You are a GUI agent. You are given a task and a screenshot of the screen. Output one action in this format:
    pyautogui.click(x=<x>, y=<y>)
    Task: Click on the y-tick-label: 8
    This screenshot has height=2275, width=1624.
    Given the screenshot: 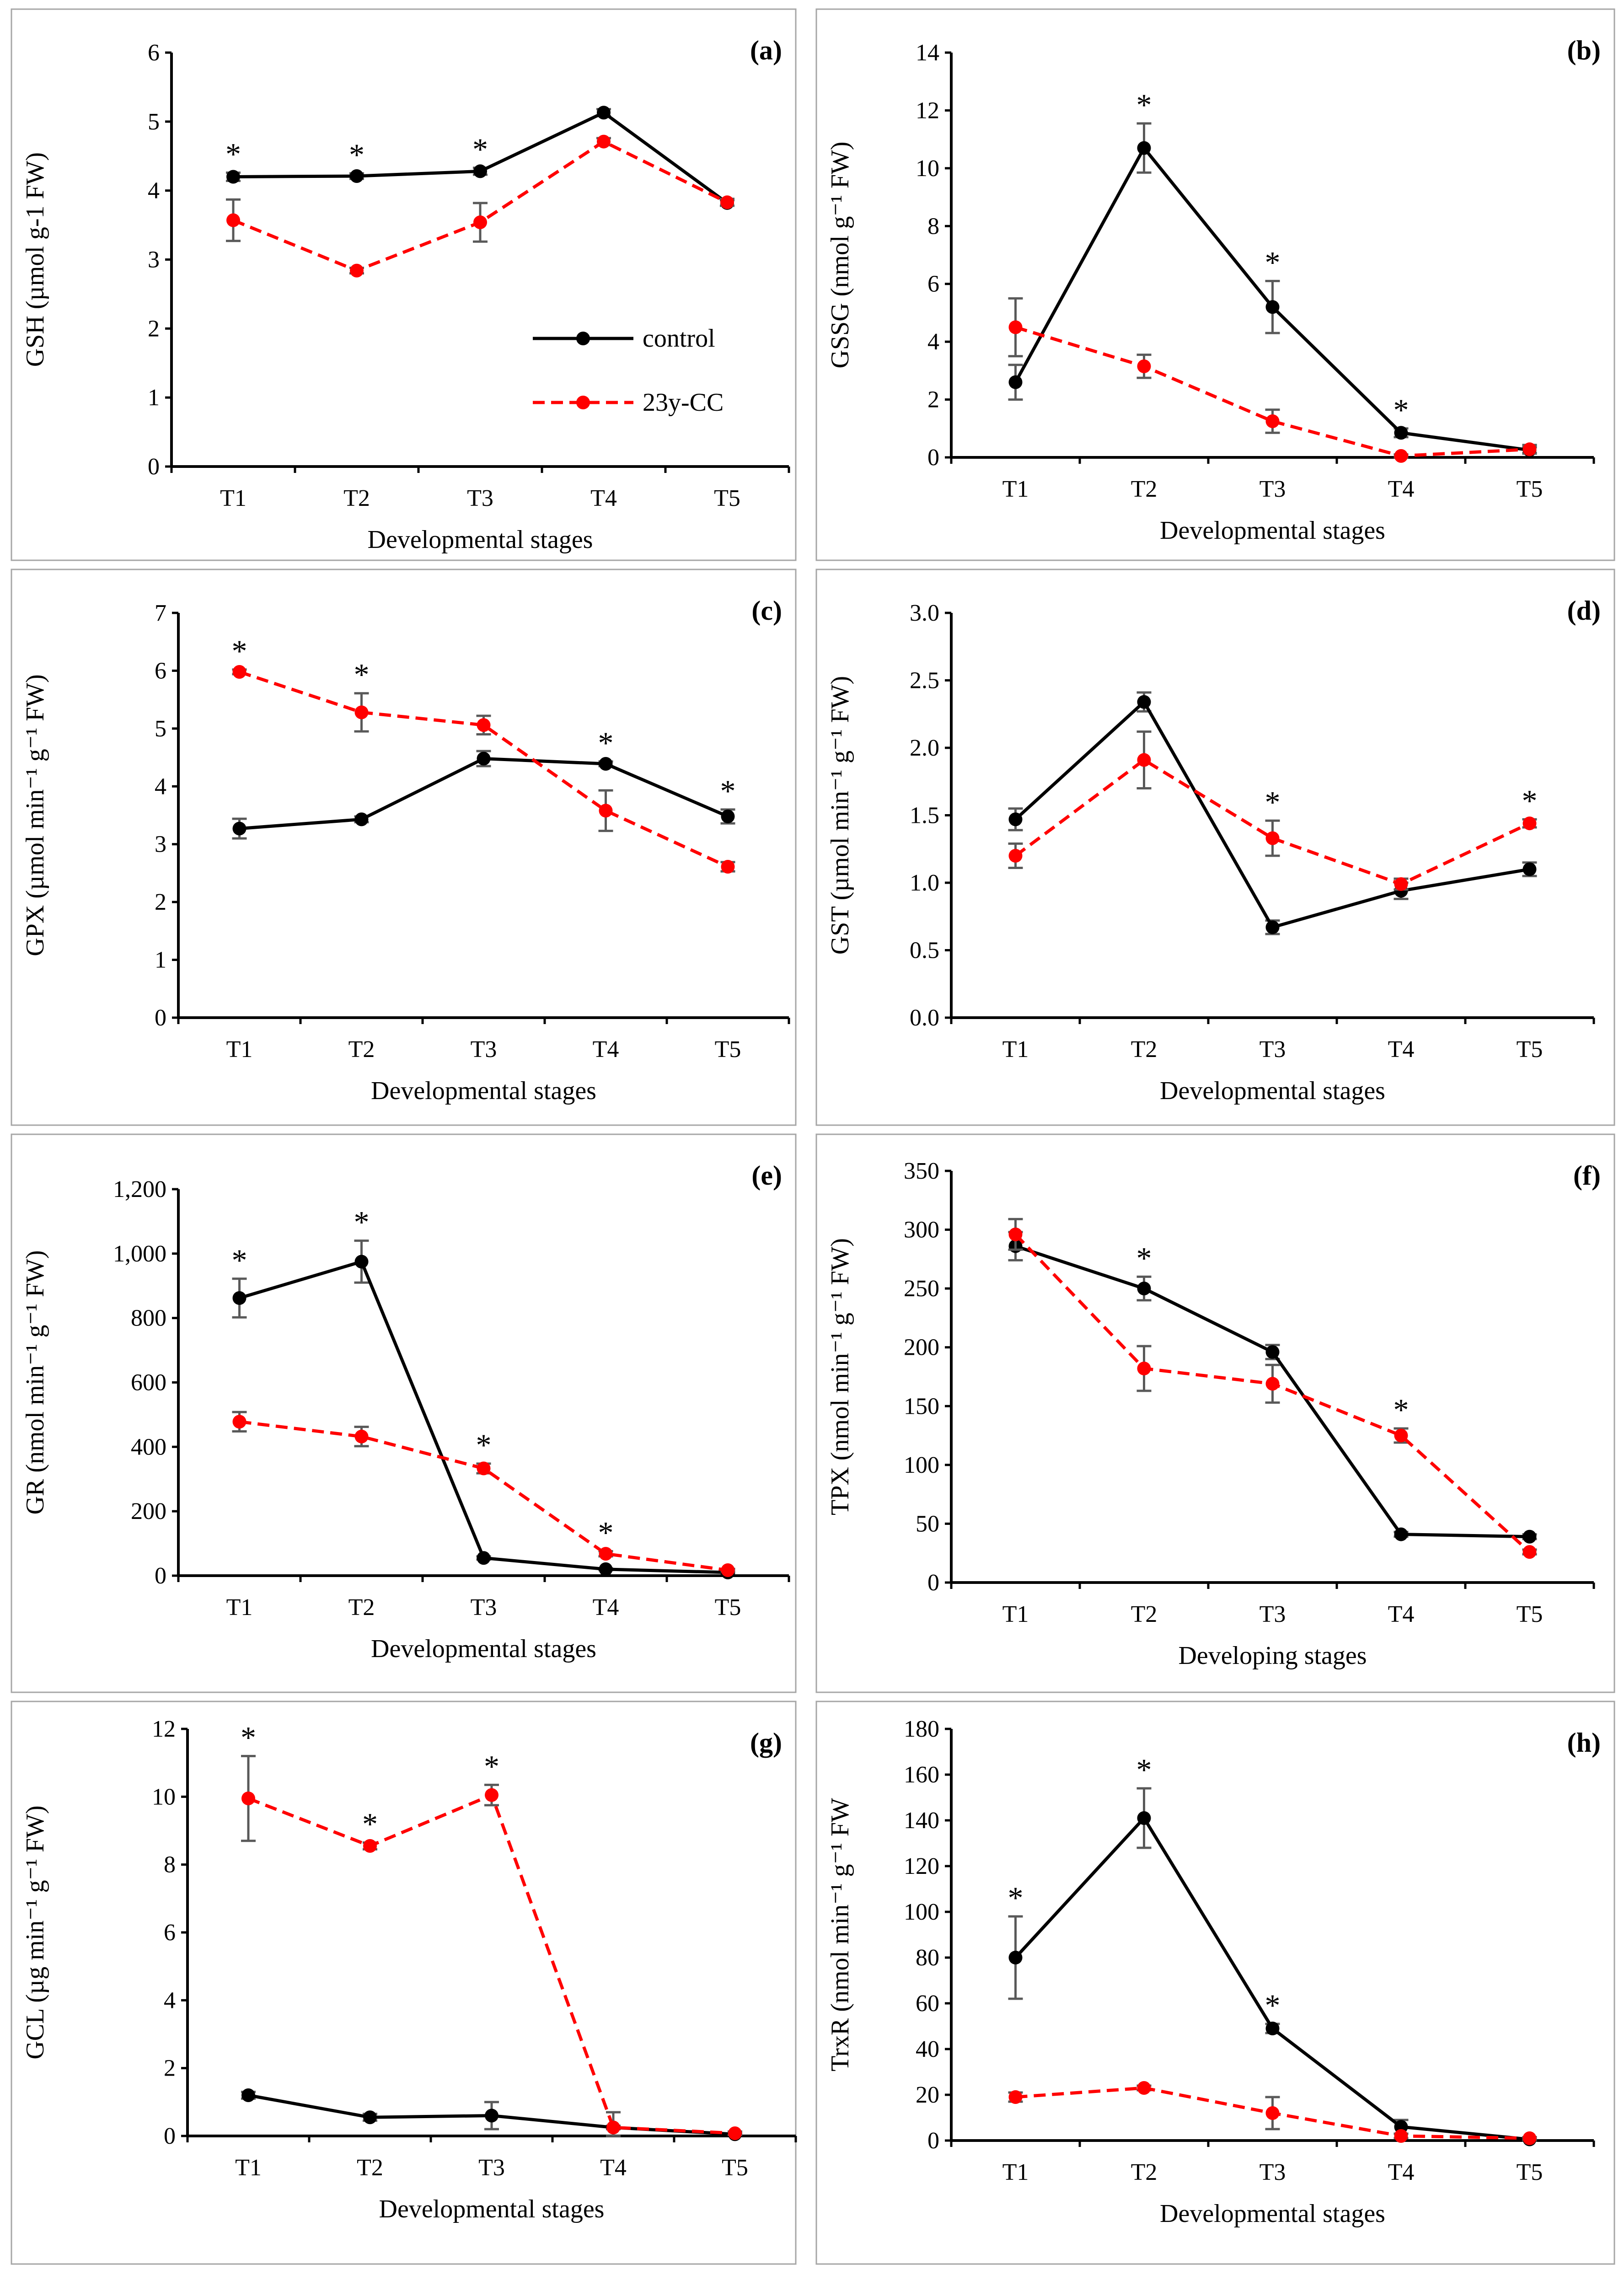 What is the action you would take?
    pyautogui.click(x=933, y=226)
    